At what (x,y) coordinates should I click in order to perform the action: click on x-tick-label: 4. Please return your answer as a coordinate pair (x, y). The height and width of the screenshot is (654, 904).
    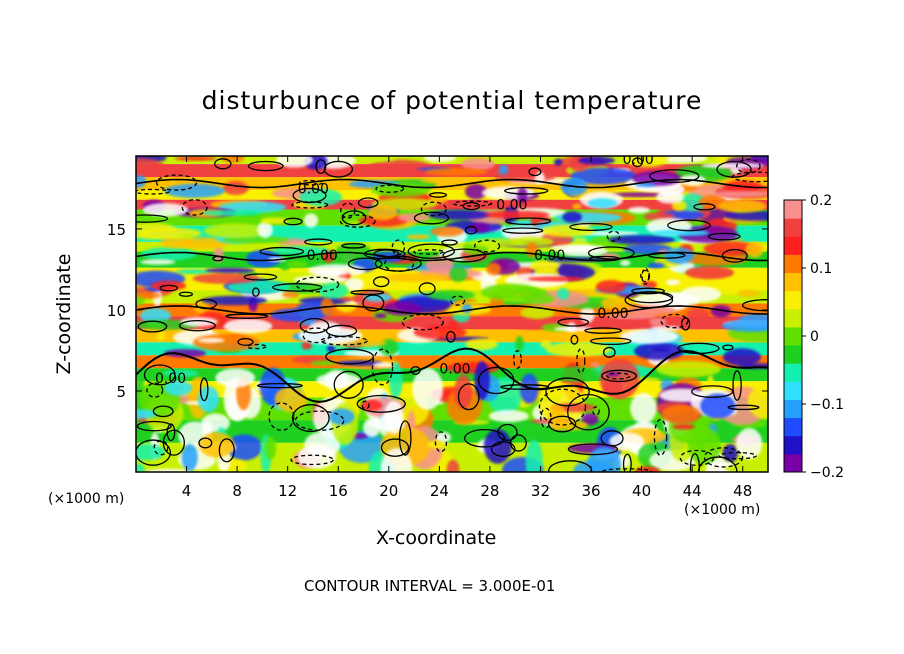
    Looking at the image, I should click on (187, 491).